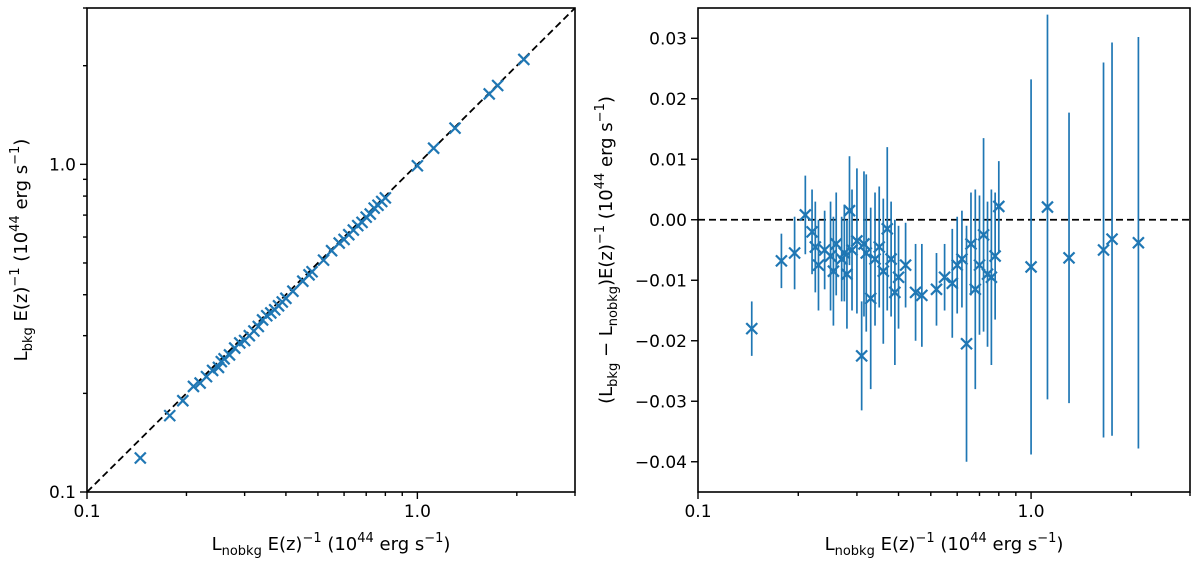  I want to click on y-tick-label: −0.01, so click(661, 281).